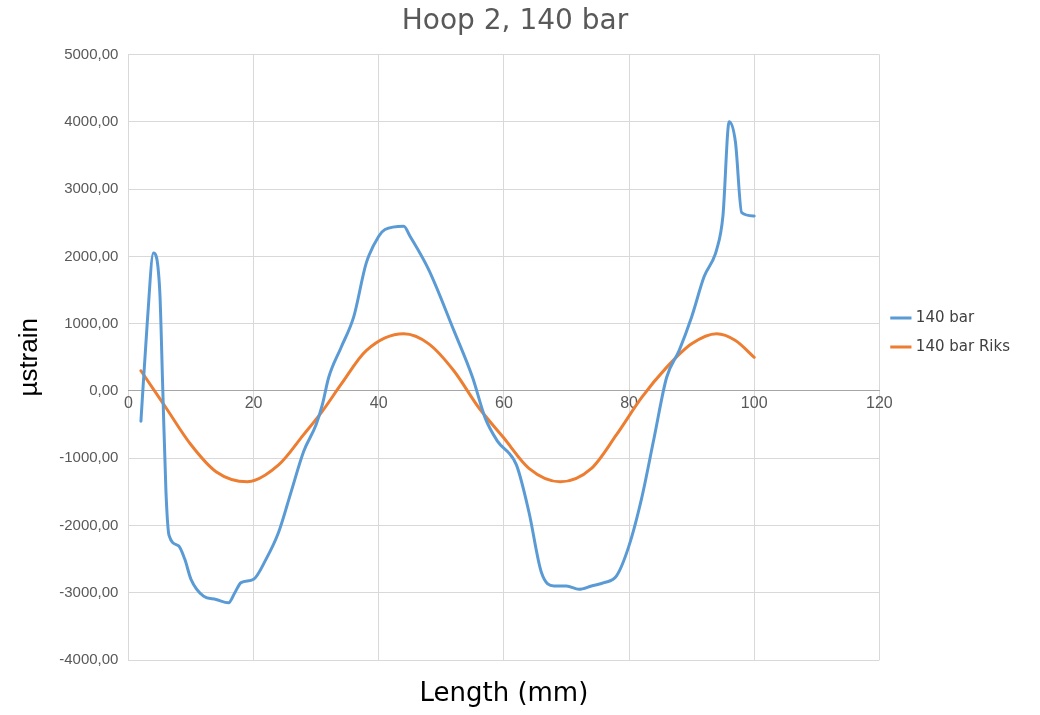  I want to click on y-tick-label: -4000,00, so click(89, 659).